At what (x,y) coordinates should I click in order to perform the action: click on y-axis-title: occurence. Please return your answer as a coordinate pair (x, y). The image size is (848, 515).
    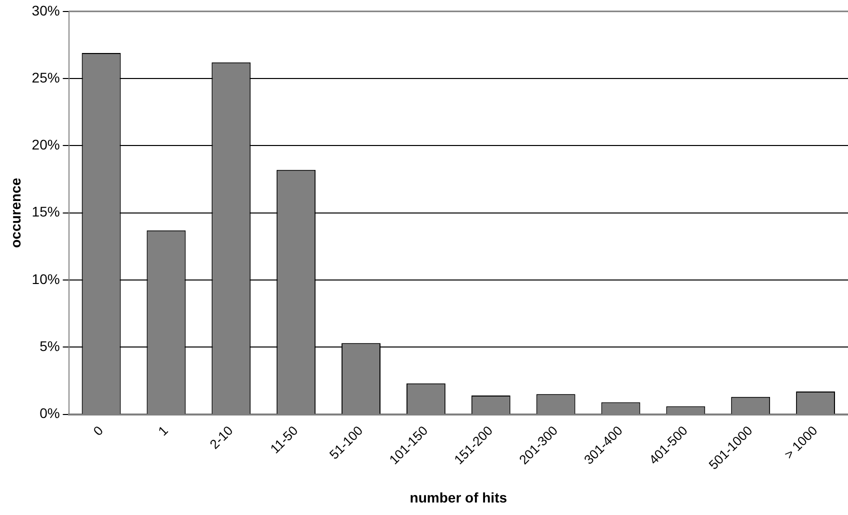
    Looking at the image, I should click on (15, 213).